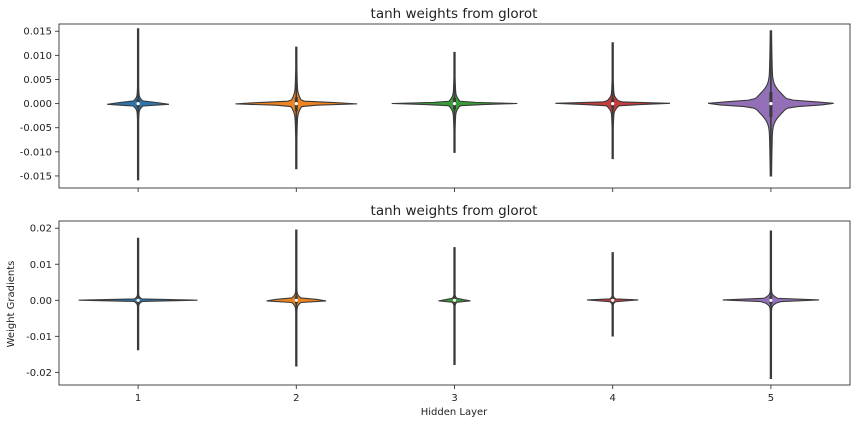 This screenshot has height=424, width=856. Describe the element at coordinates (41, 265) in the screenshot. I see `bottom-y-tick-label: 0.01` at that location.